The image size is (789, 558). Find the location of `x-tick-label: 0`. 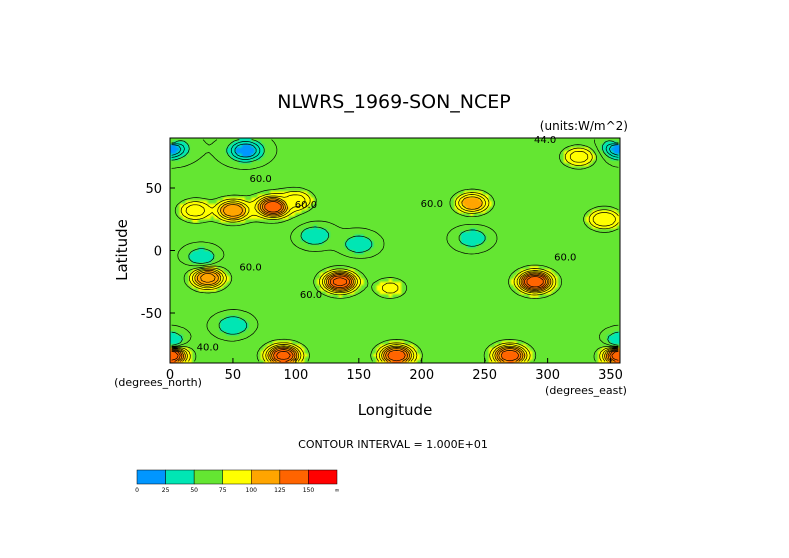

x-tick-label: 0 is located at coordinates (170, 375).